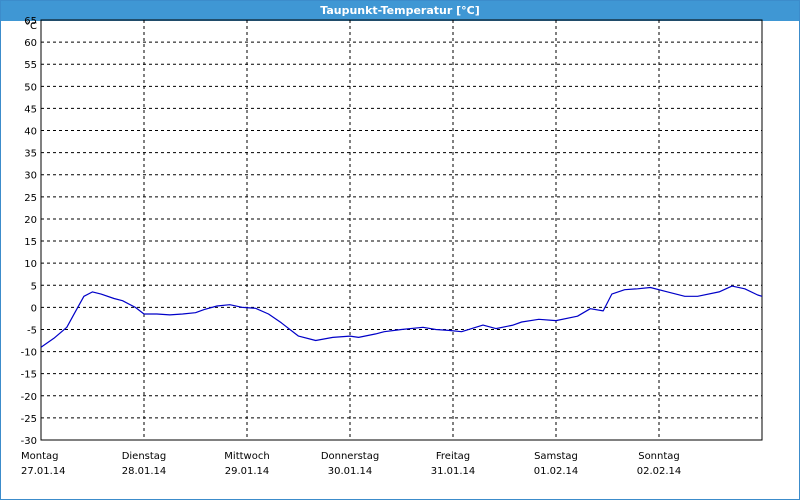 The height and width of the screenshot is (500, 800). I want to click on x-tick-day: Sonntag, so click(659, 456).